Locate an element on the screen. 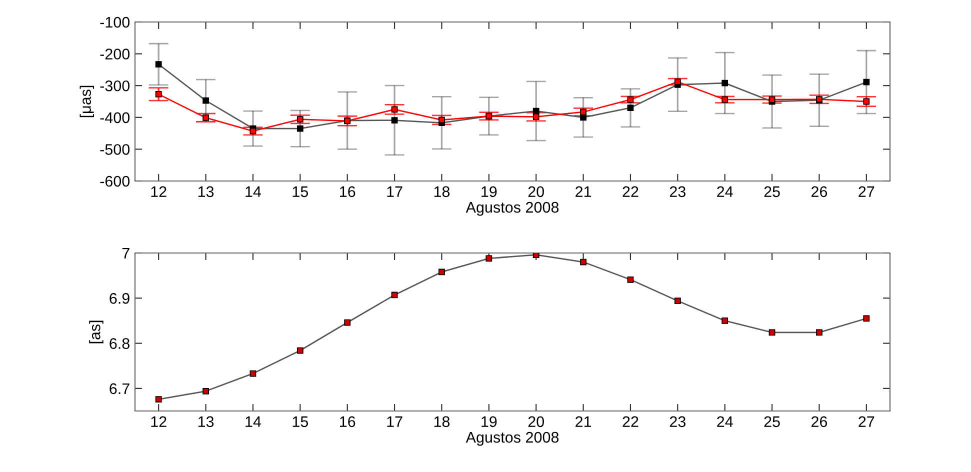 The image size is (971, 472). y-axis-title: [μas] is located at coordinates (87, 102).